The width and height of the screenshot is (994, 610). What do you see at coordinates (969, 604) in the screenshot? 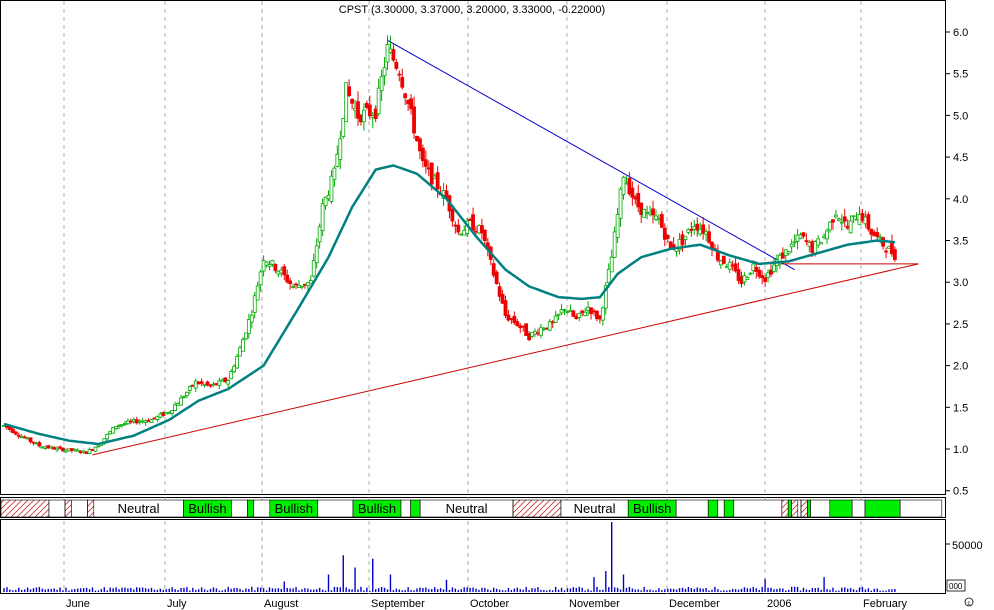
I see `svg-text: c` at bounding box center [969, 604].